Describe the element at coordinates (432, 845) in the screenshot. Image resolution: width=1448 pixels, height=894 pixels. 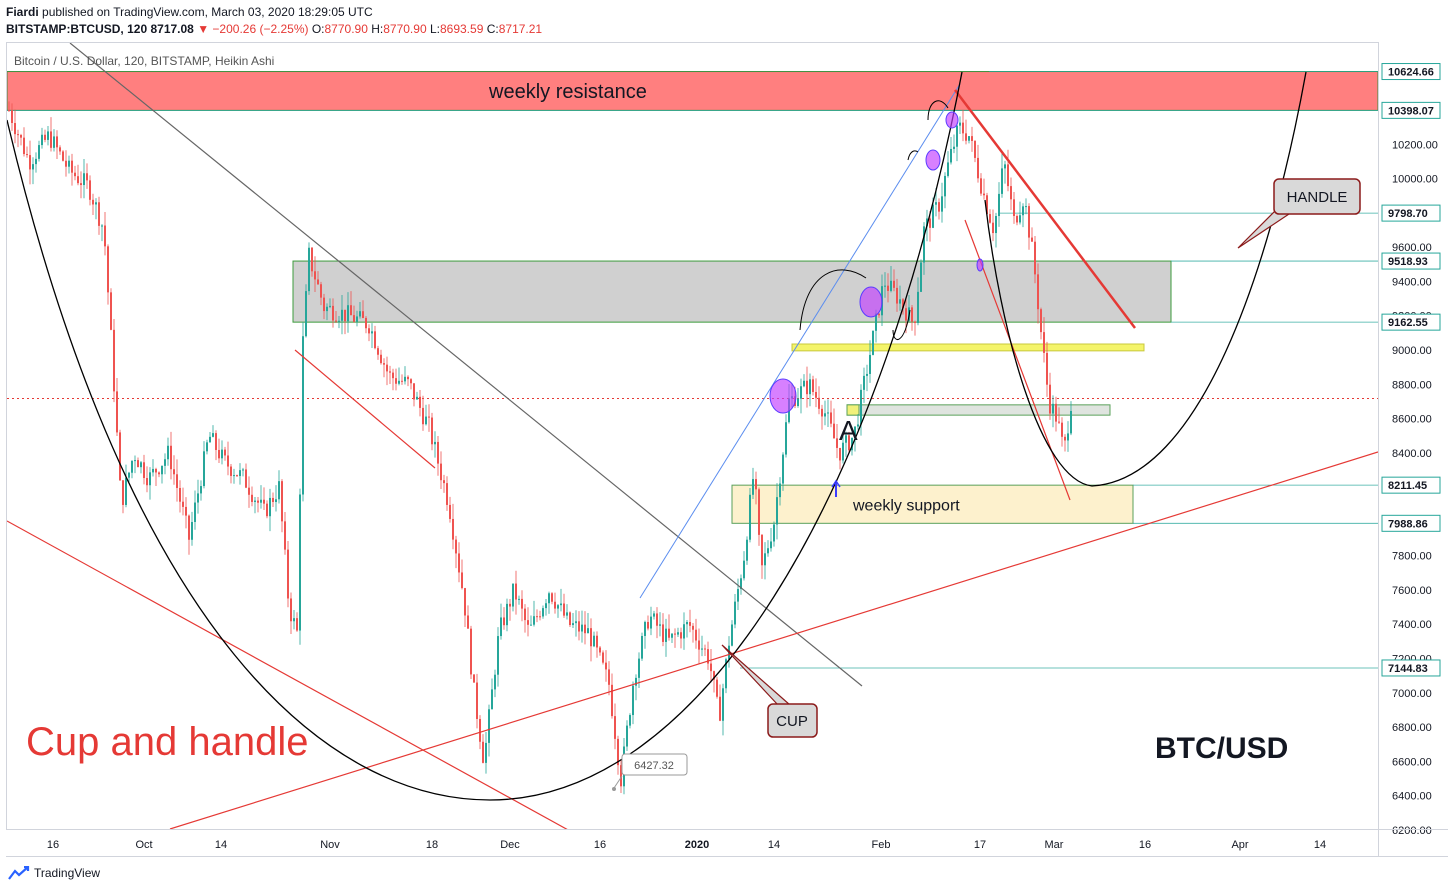
I see `time-tick-label: 18` at that location.